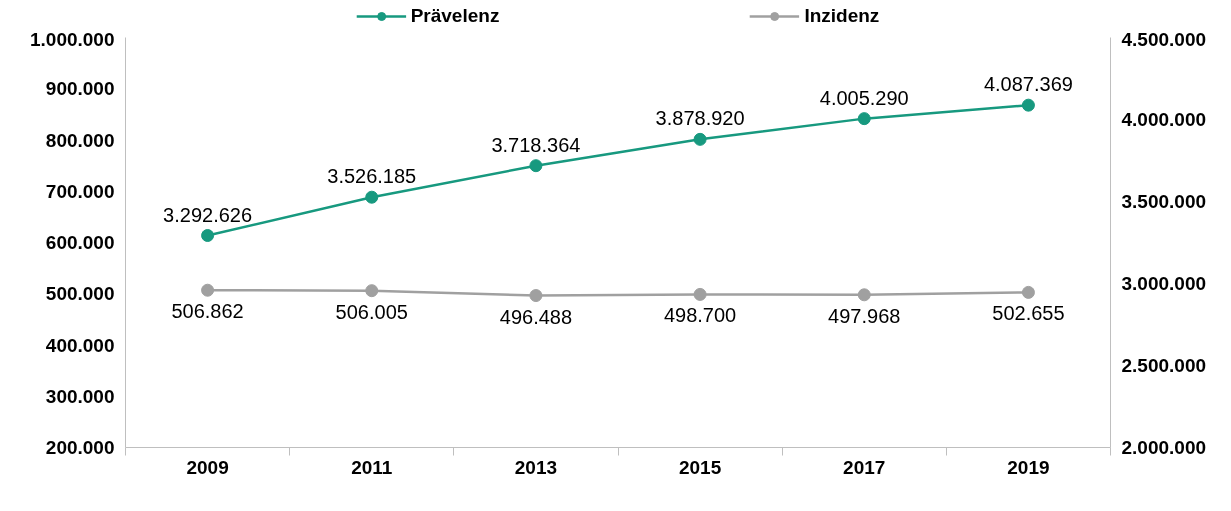  I want to click on y2-tick-label: 3.000.000, so click(1164, 283).